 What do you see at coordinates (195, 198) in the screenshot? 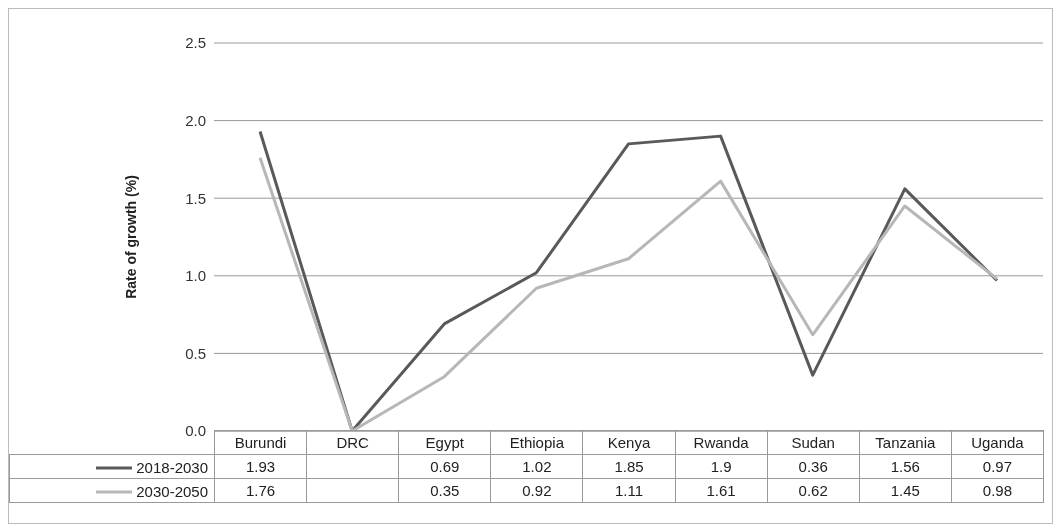
I see `y-tick-label: 1.5` at bounding box center [195, 198].